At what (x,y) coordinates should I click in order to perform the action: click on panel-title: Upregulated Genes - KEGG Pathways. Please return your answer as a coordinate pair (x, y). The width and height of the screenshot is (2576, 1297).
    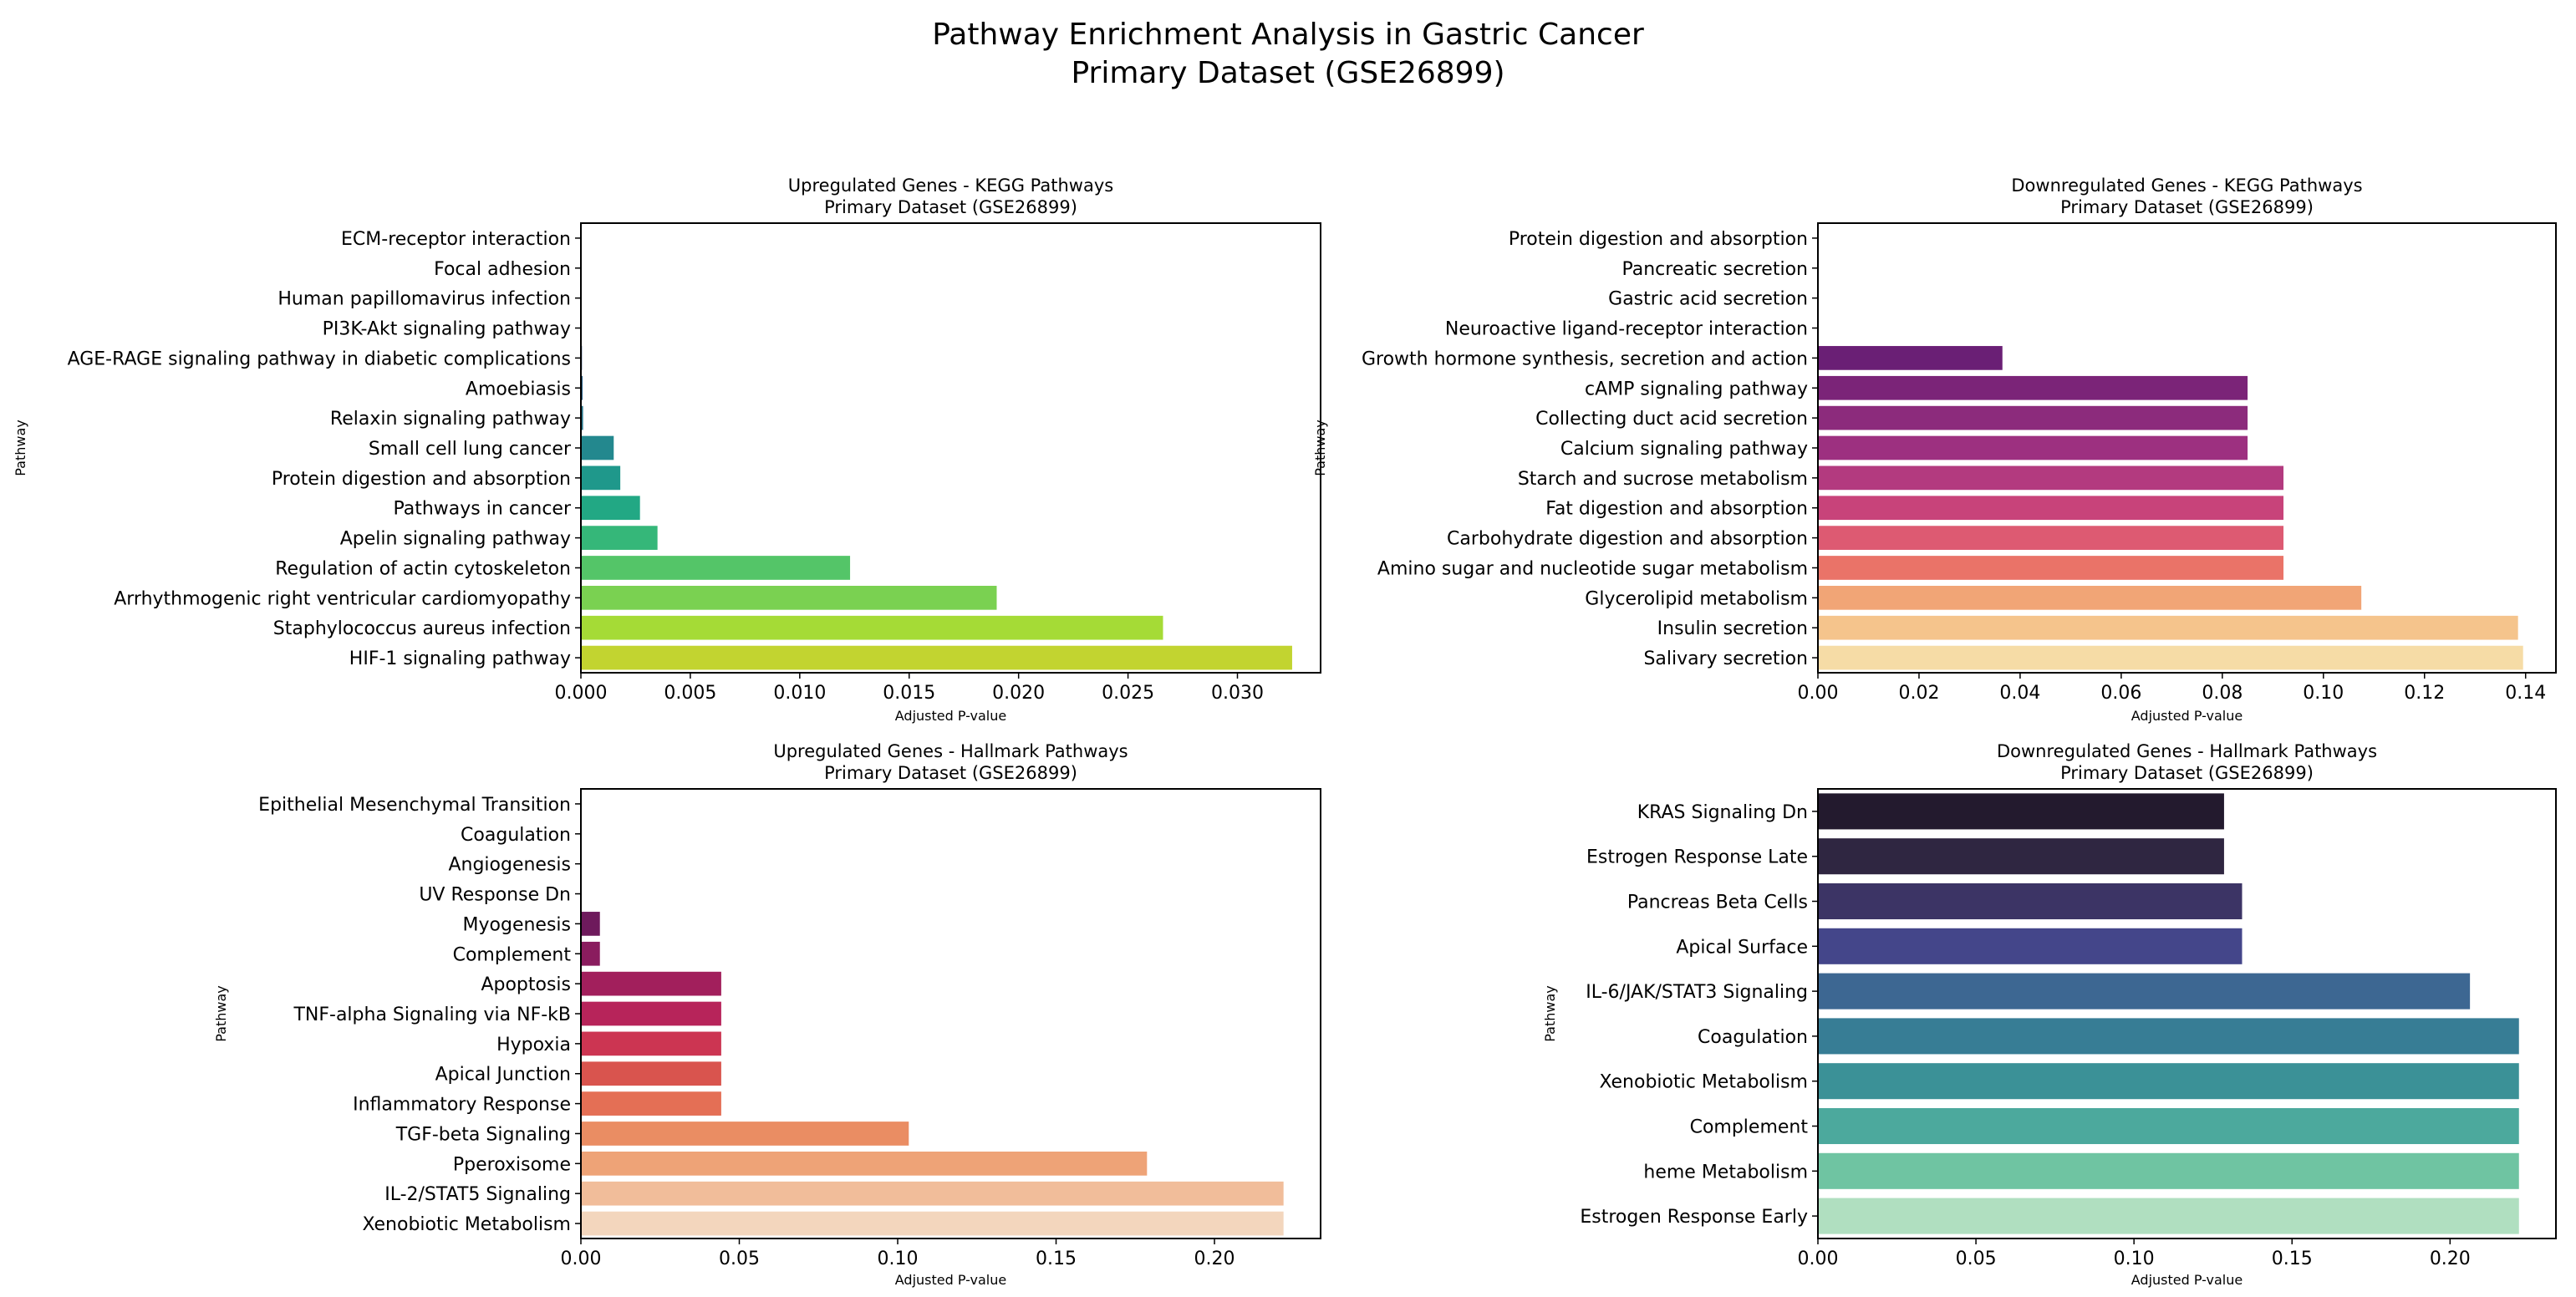
    Looking at the image, I should click on (950, 186).